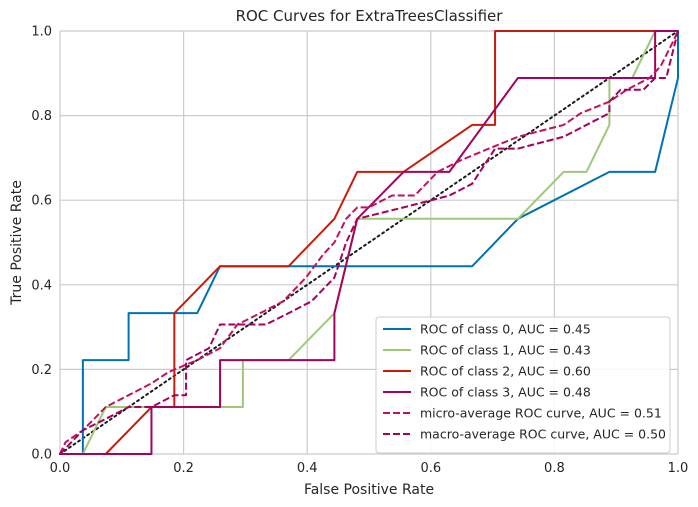 This screenshot has width=698, height=507. What do you see at coordinates (183, 468) in the screenshot?
I see `x-tick-label: 0.2` at bounding box center [183, 468].